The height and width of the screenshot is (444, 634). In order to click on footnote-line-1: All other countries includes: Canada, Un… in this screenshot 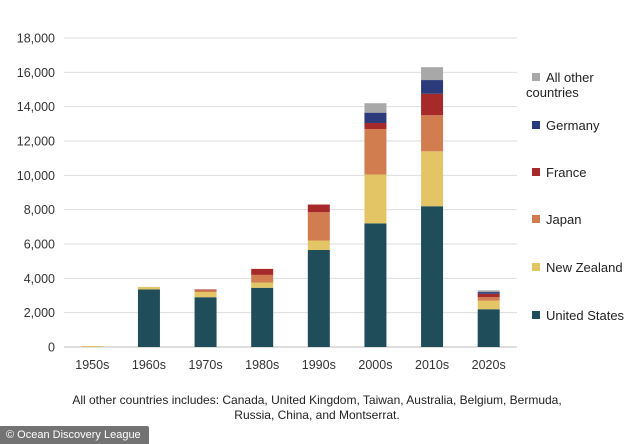, I will do `click(317, 400)`.